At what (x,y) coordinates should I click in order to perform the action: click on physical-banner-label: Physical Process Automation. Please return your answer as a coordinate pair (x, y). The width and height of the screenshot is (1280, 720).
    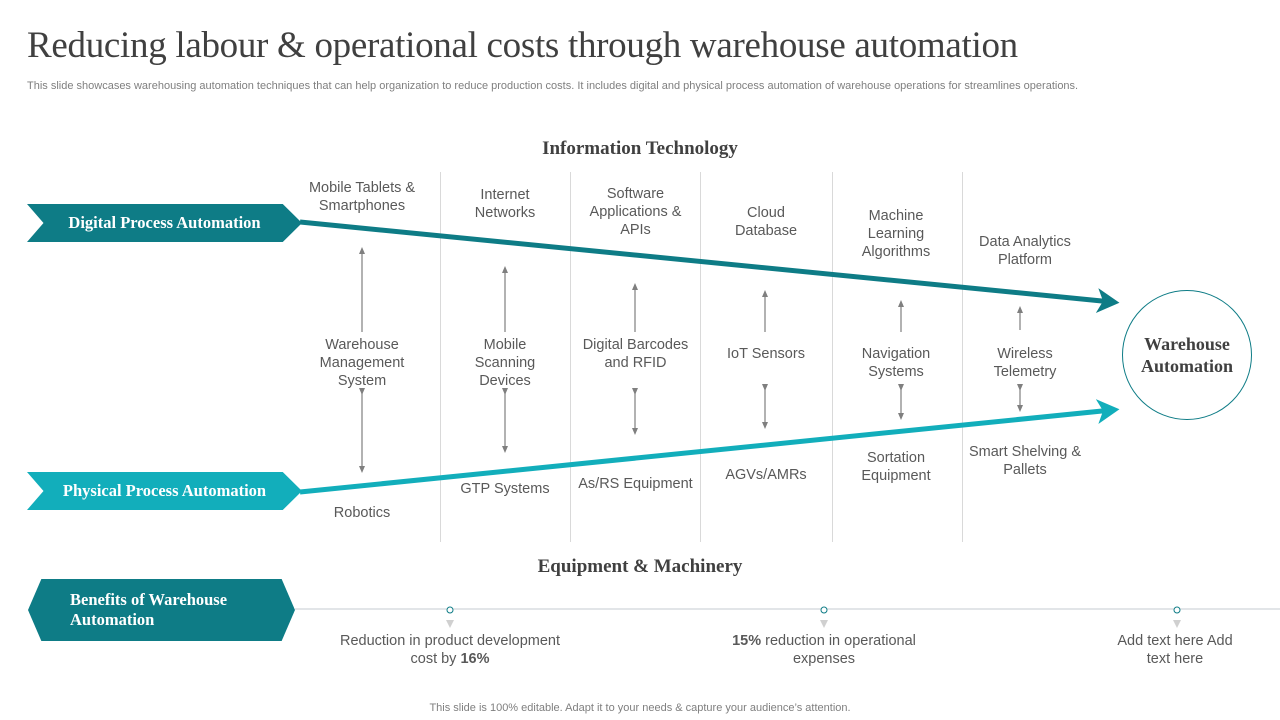
    Looking at the image, I should click on (164, 490).